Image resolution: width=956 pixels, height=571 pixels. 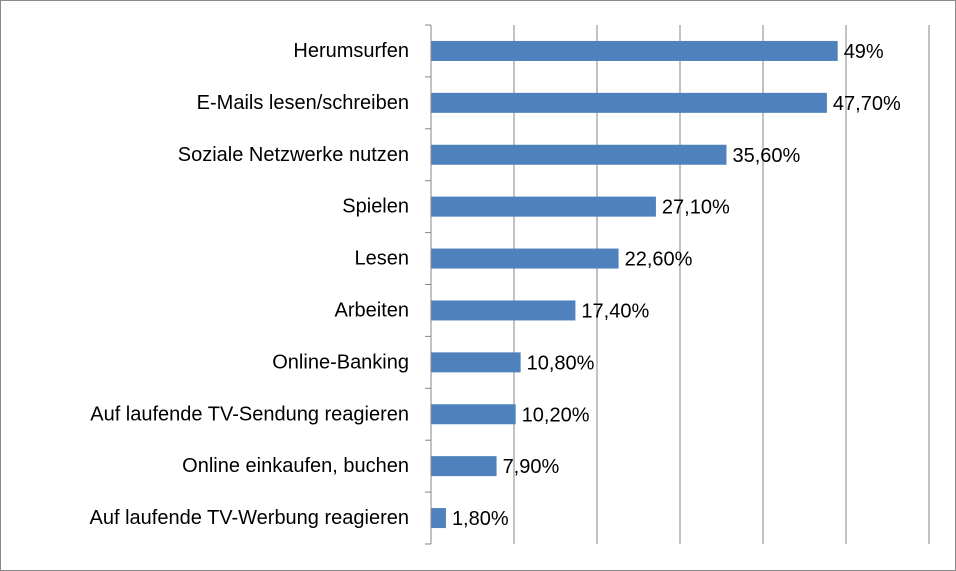 I want to click on category-label: Herumsurfen, so click(x=351, y=51).